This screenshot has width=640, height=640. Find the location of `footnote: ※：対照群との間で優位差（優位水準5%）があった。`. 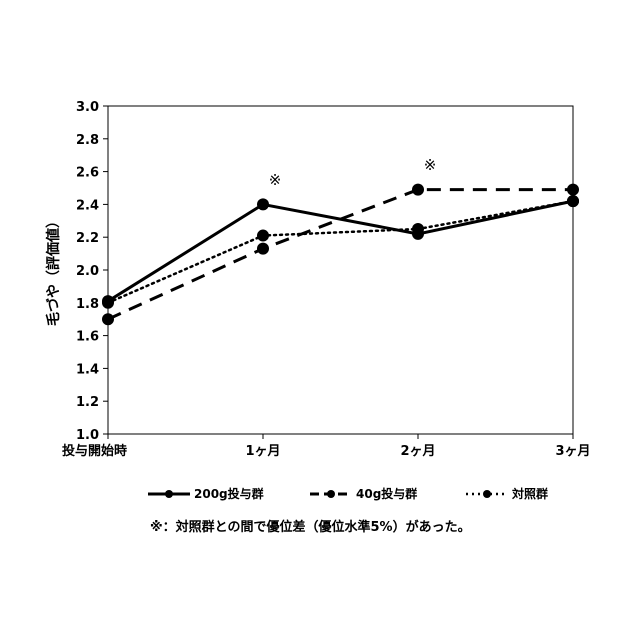

footnote: ※：対照群との間で優位差（優位水準5%）があった。 is located at coordinates (310, 525).